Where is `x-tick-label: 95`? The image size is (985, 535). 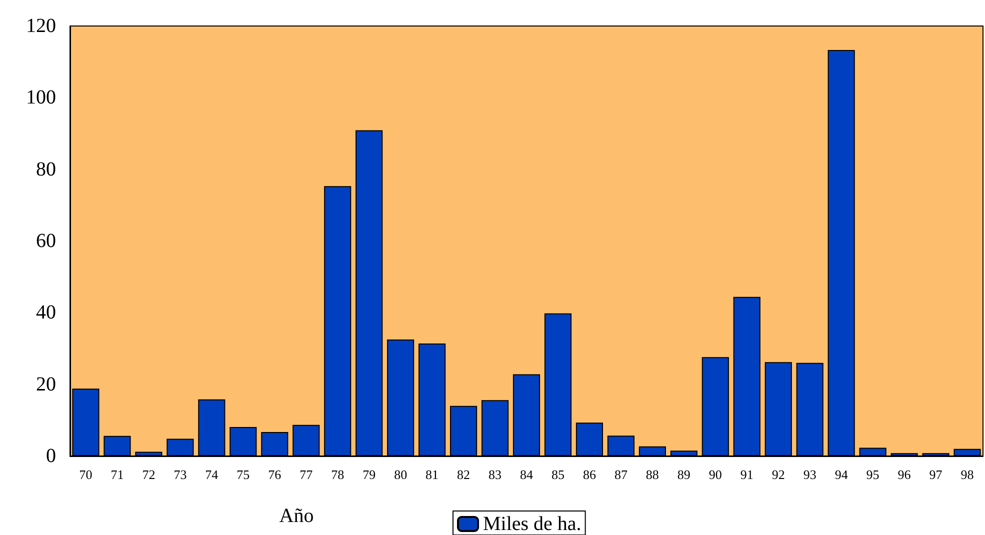 x-tick-label: 95 is located at coordinates (873, 474).